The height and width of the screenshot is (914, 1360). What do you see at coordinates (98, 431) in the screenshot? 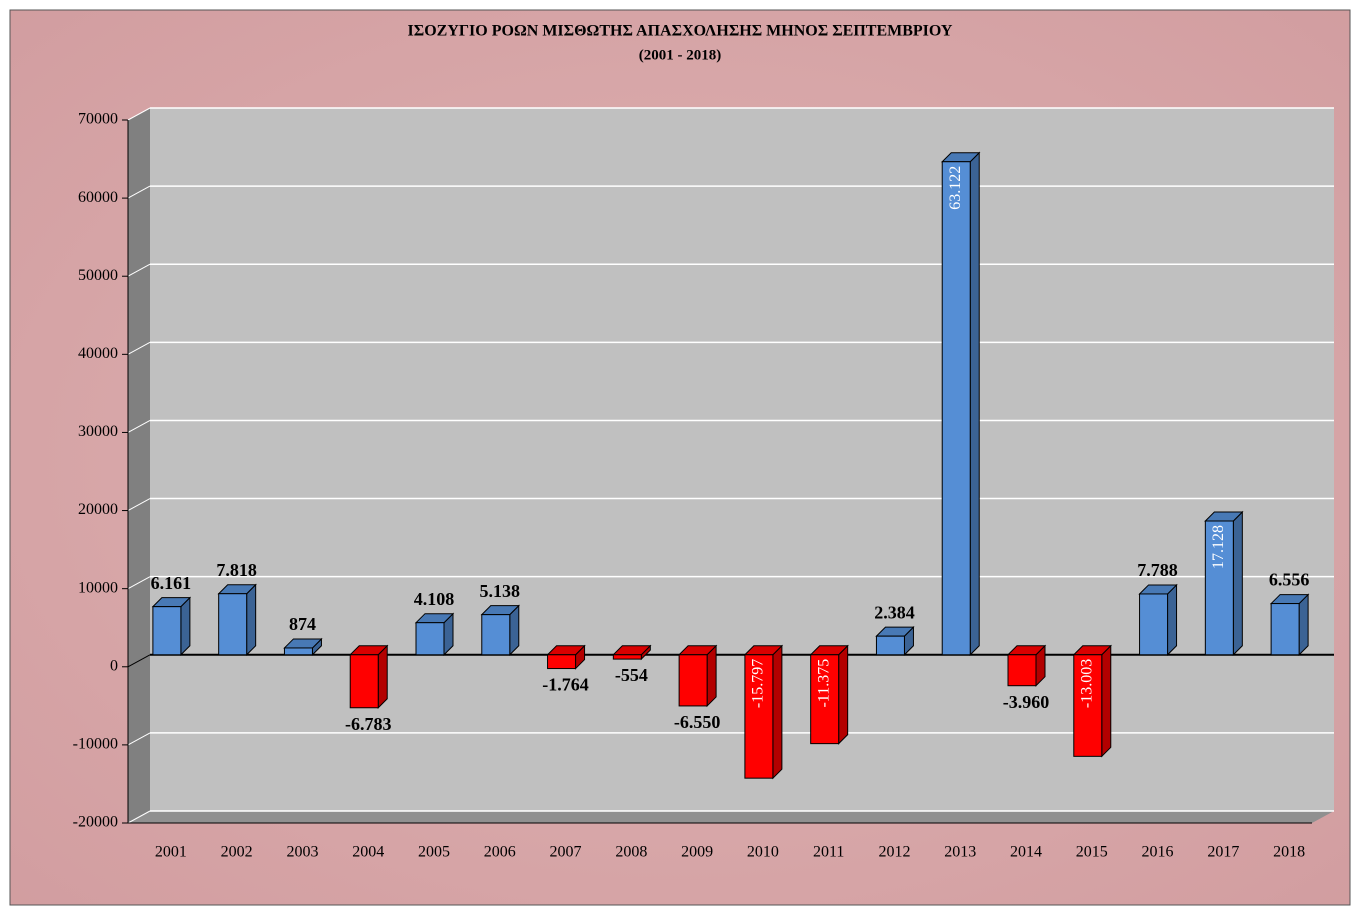
I see `y-tick-label: 30000` at bounding box center [98, 431].